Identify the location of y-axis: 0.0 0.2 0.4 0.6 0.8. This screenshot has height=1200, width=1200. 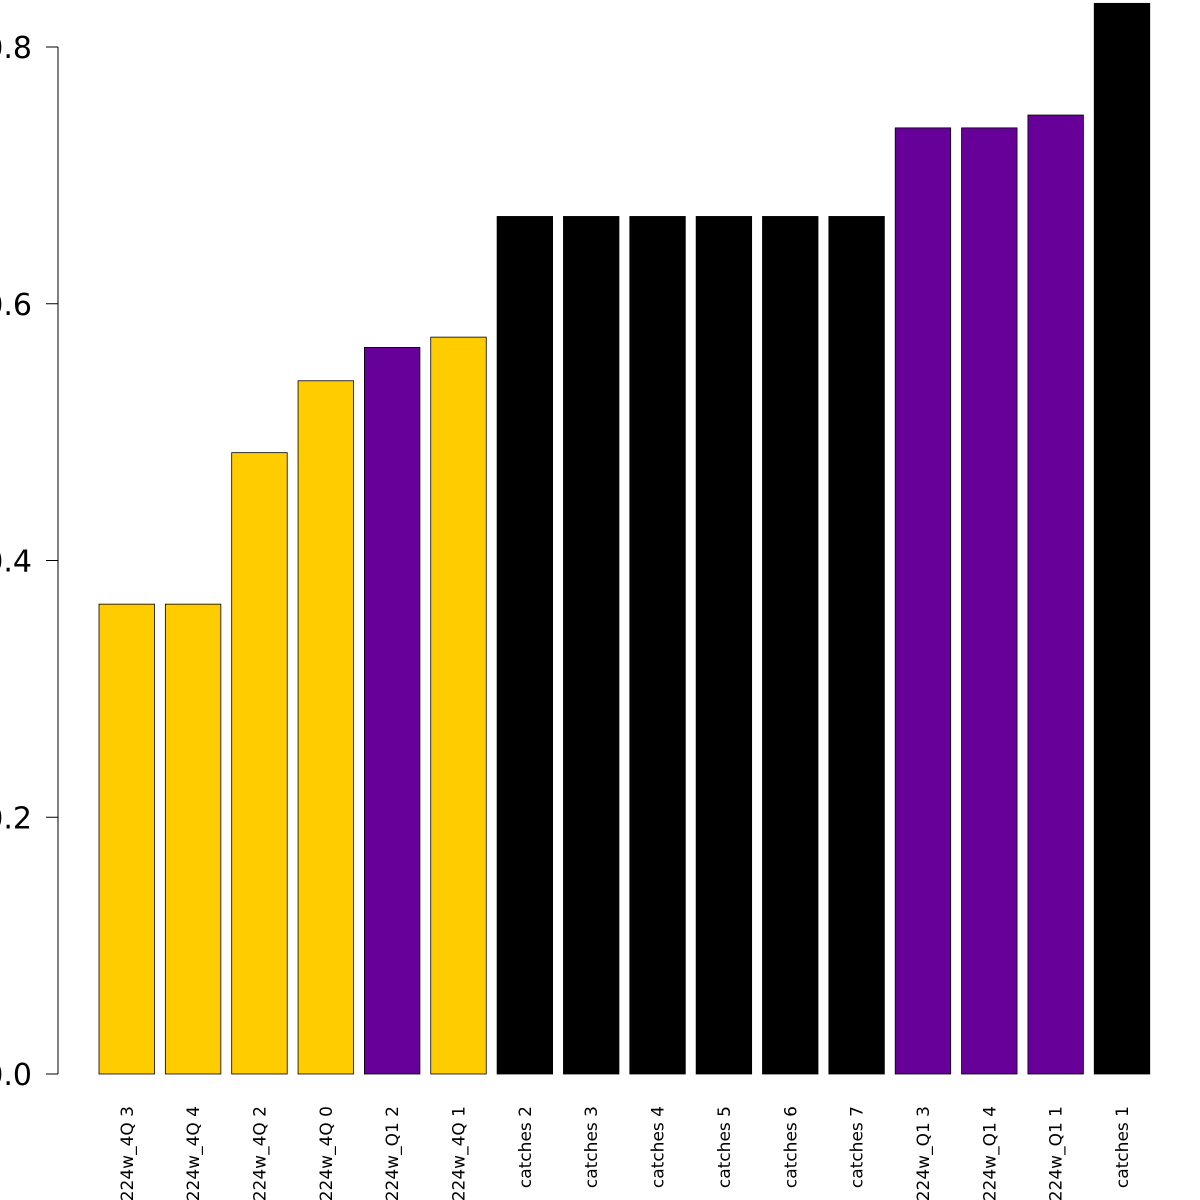
(29, 562).